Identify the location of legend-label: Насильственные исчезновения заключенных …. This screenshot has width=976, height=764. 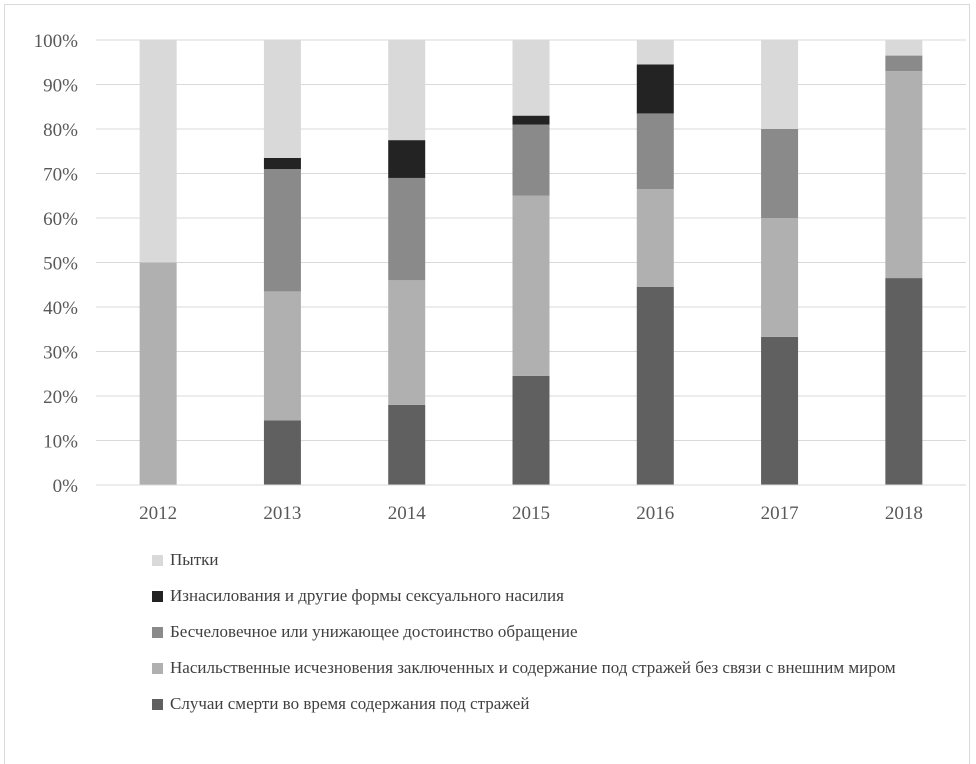
(533, 667).